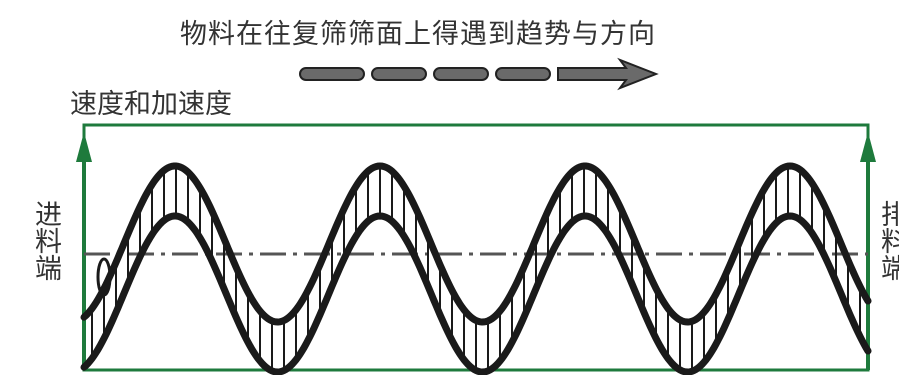 The height and width of the screenshot is (375, 899). I want to click on feed-end-label: 进料端, so click(45, 240).